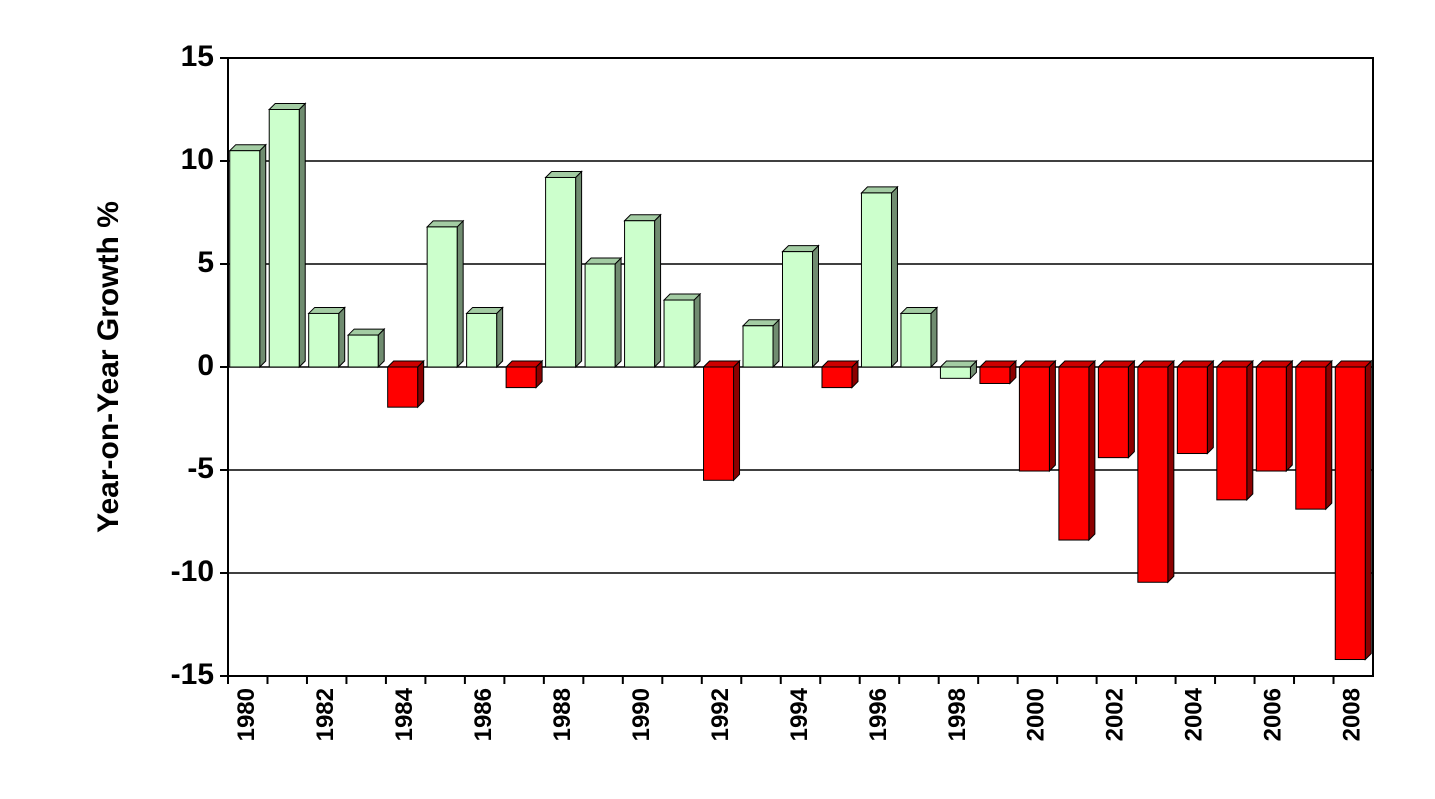 The height and width of the screenshot is (799, 1435). Describe the element at coordinates (1036, 714) in the screenshot. I see `x-tick-label: 2000` at that location.